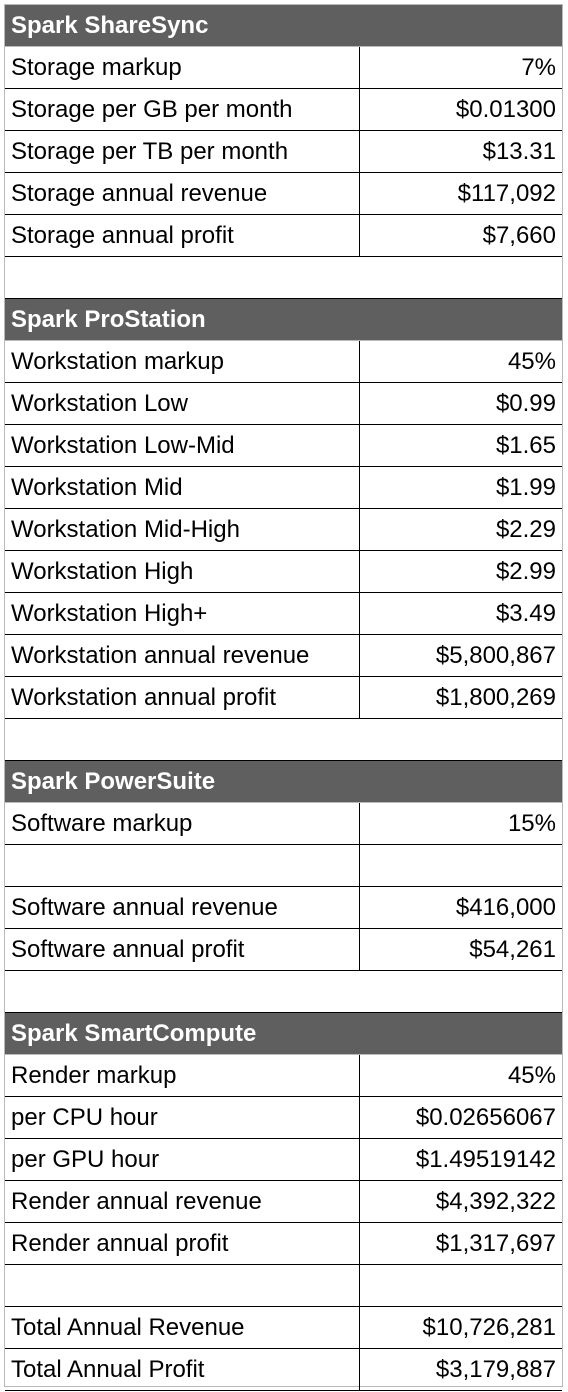  What do you see at coordinates (182, 445) in the screenshot?
I see `row-label: Workstation Low-Mid` at bounding box center [182, 445].